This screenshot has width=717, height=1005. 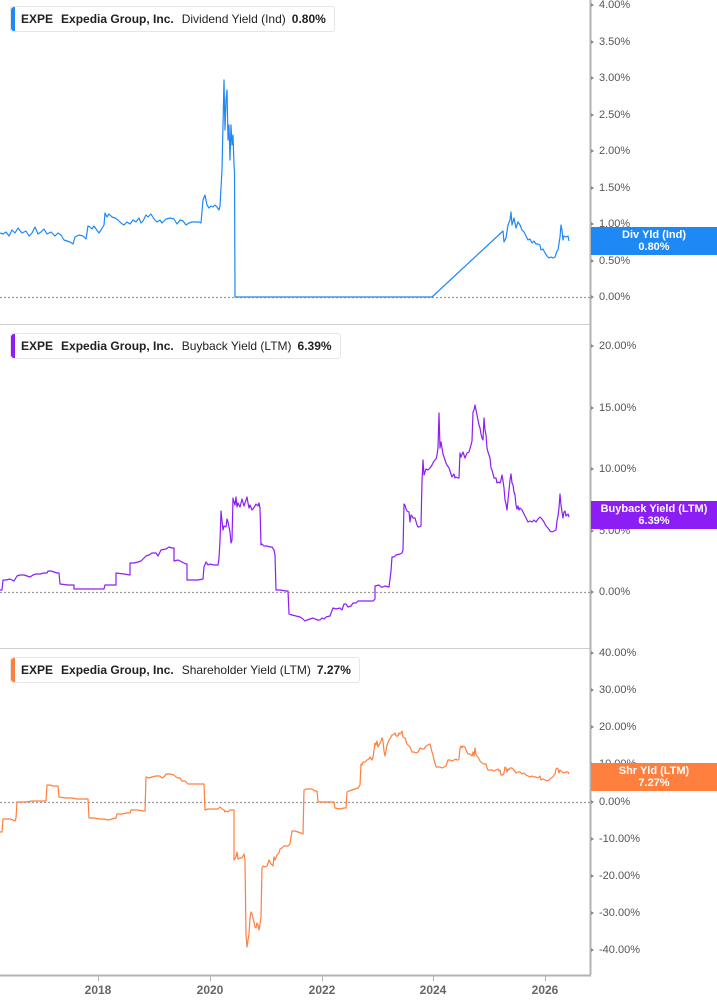 I want to click on y-tick-label: 2.00%, so click(x=615, y=151).